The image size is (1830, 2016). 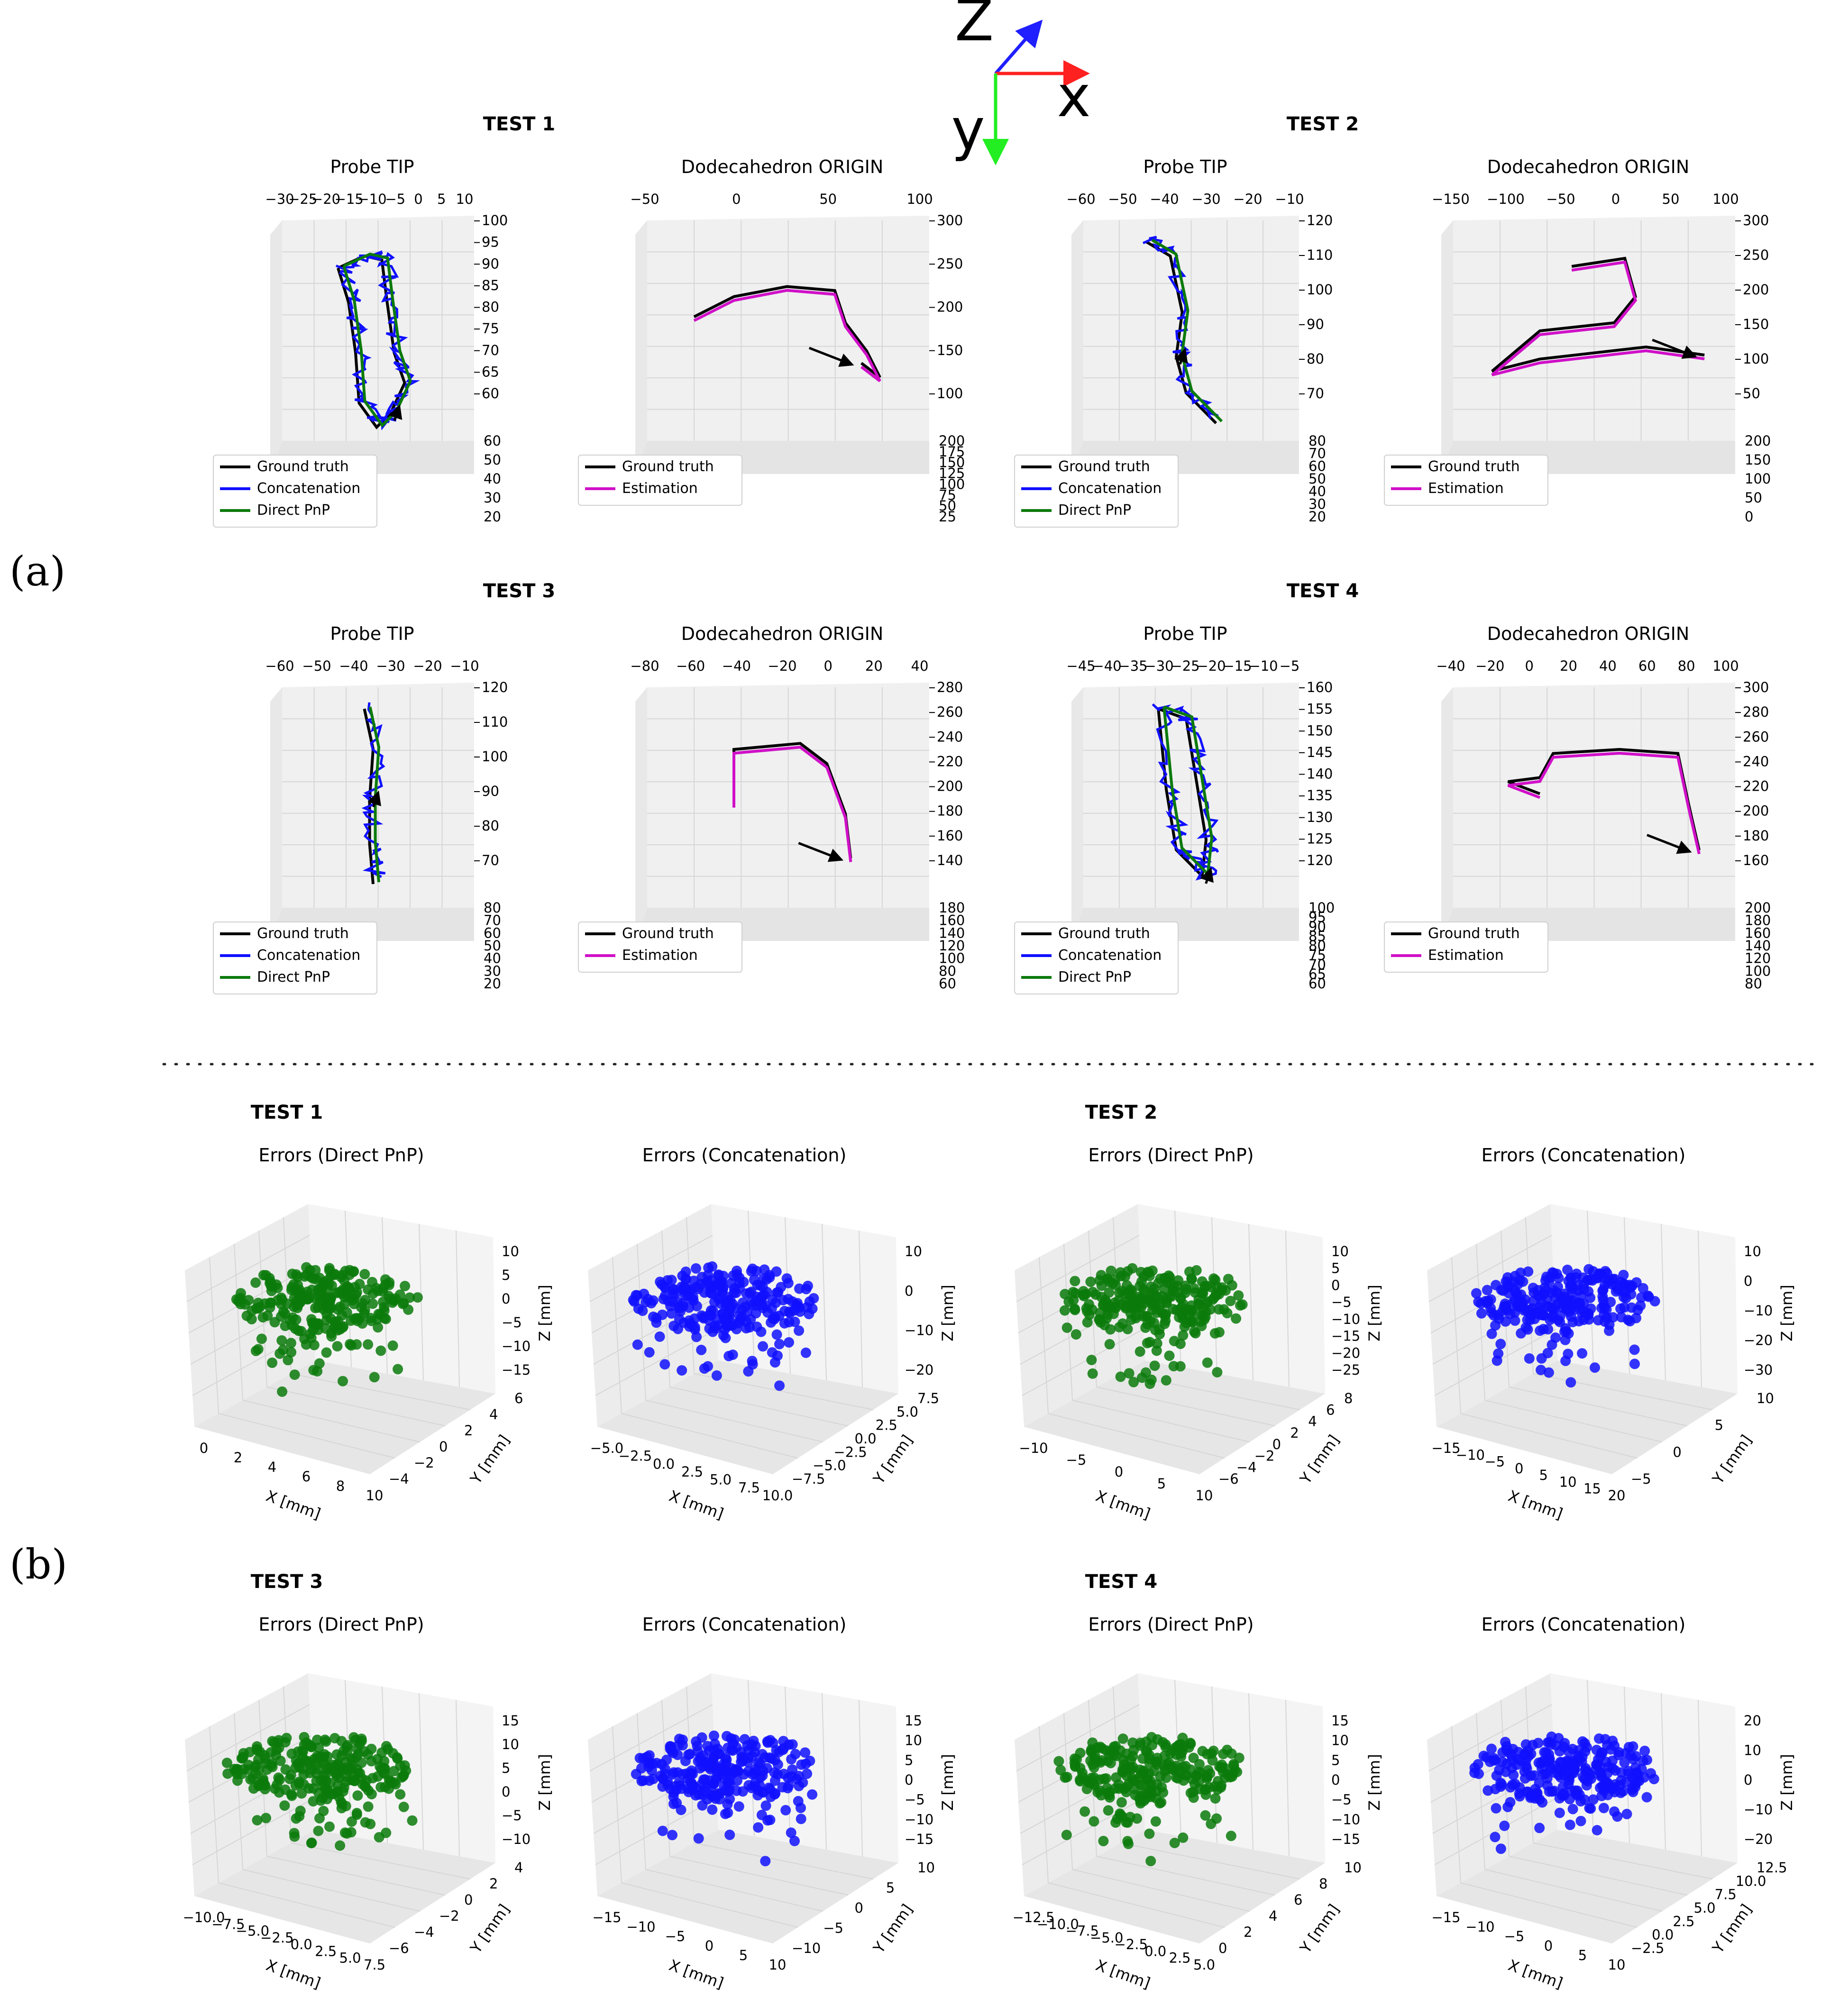 What do you see at coordinates (660, 488) in the screenshot?
I see `legend-label: Estimation` at bounding box center [660, 488].